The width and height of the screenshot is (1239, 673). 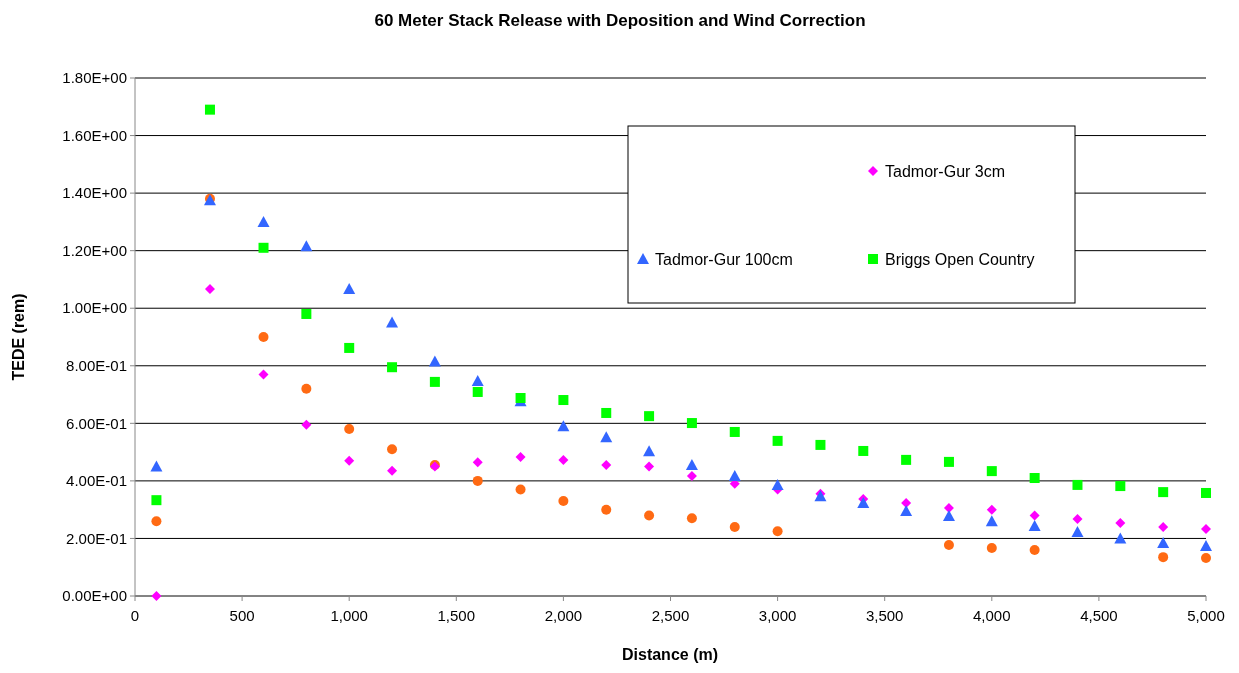 I want to click on x-tick-label: 3,500, so click(x=884, y=615).